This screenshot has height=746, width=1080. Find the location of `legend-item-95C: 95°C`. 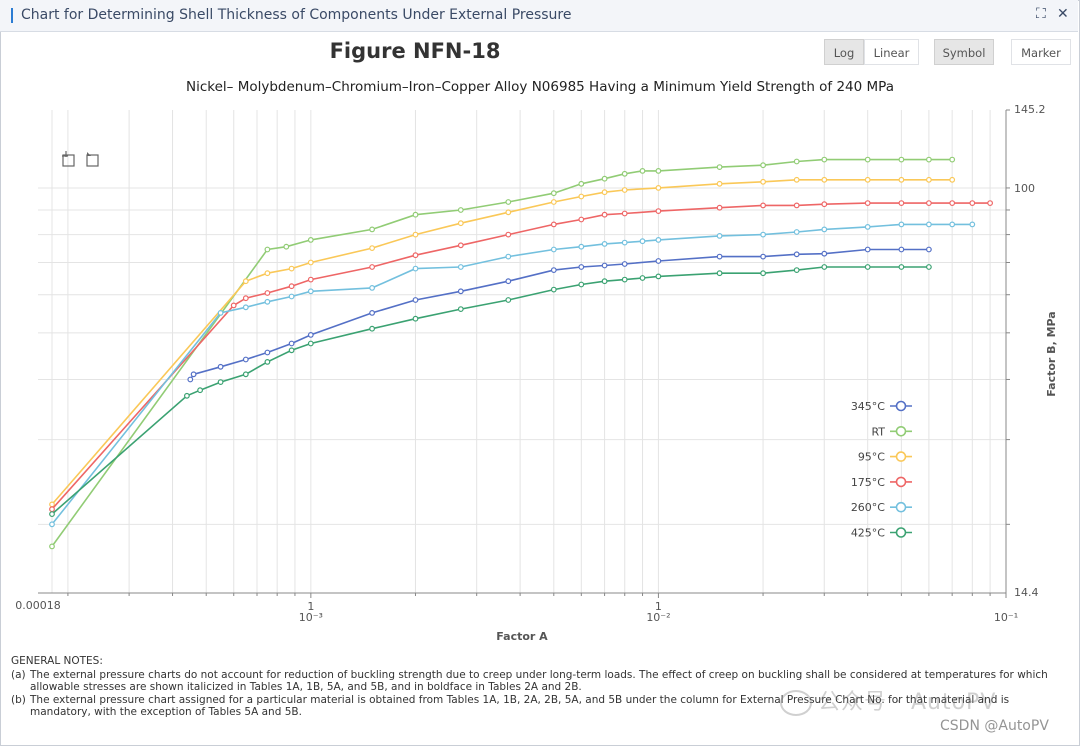

legend-item-95C: 95°C is located at coordinates (885, 457).